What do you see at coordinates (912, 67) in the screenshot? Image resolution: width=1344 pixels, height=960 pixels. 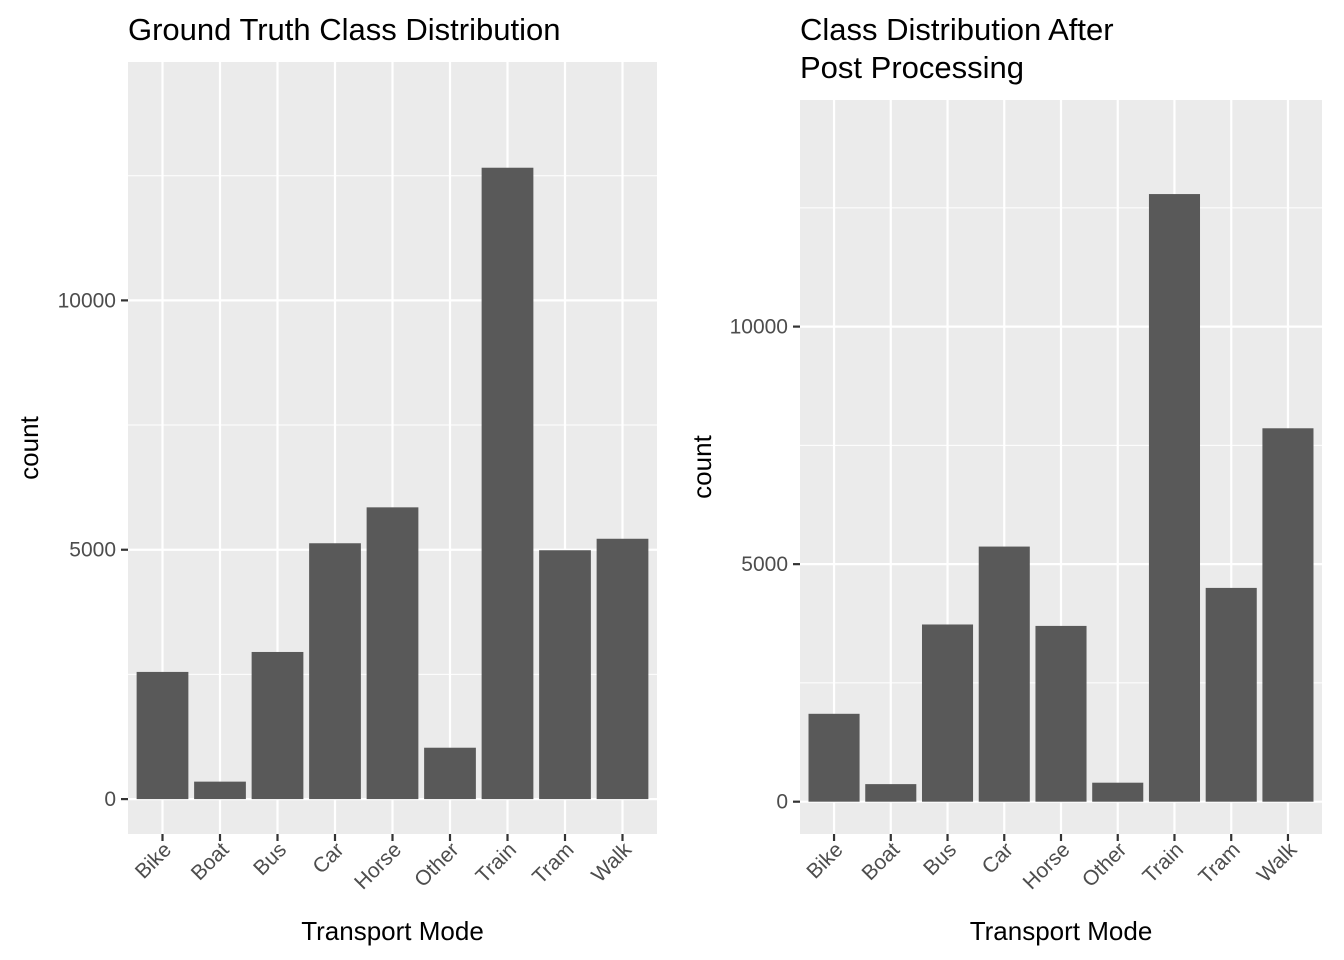 I see `chart-title: Post Processing` at bounding box center [912, 67].